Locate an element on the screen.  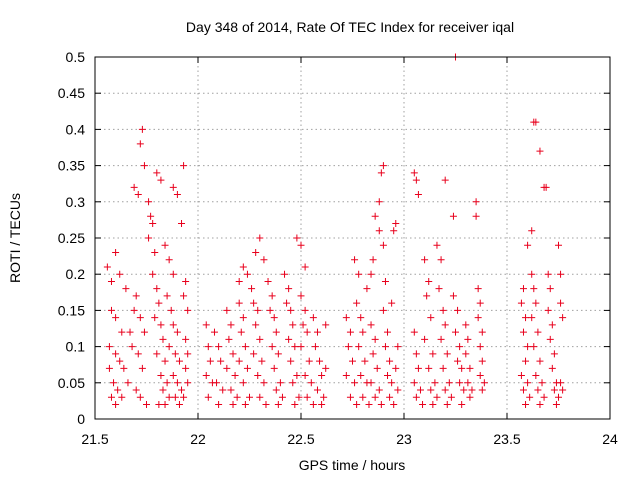
x-tick-label: 22 is located at coordinates (198, 439).